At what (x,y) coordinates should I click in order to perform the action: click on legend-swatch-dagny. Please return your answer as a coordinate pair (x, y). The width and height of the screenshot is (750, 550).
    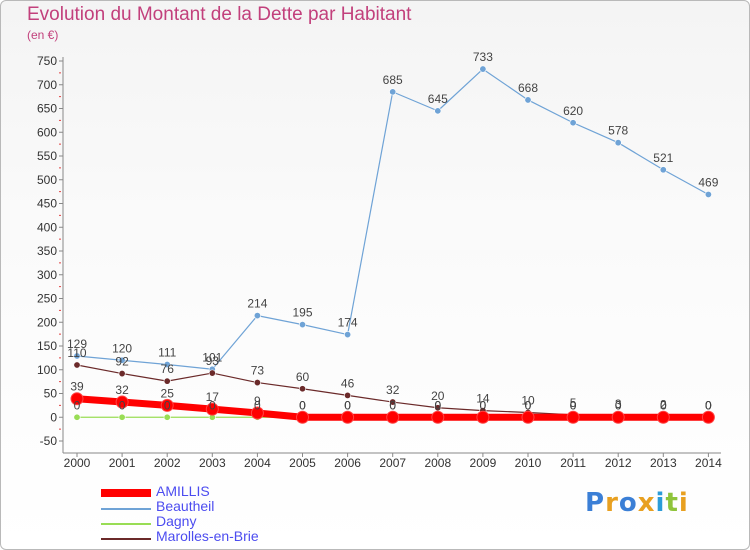
    Looking at the image, I should click on (126, 524).